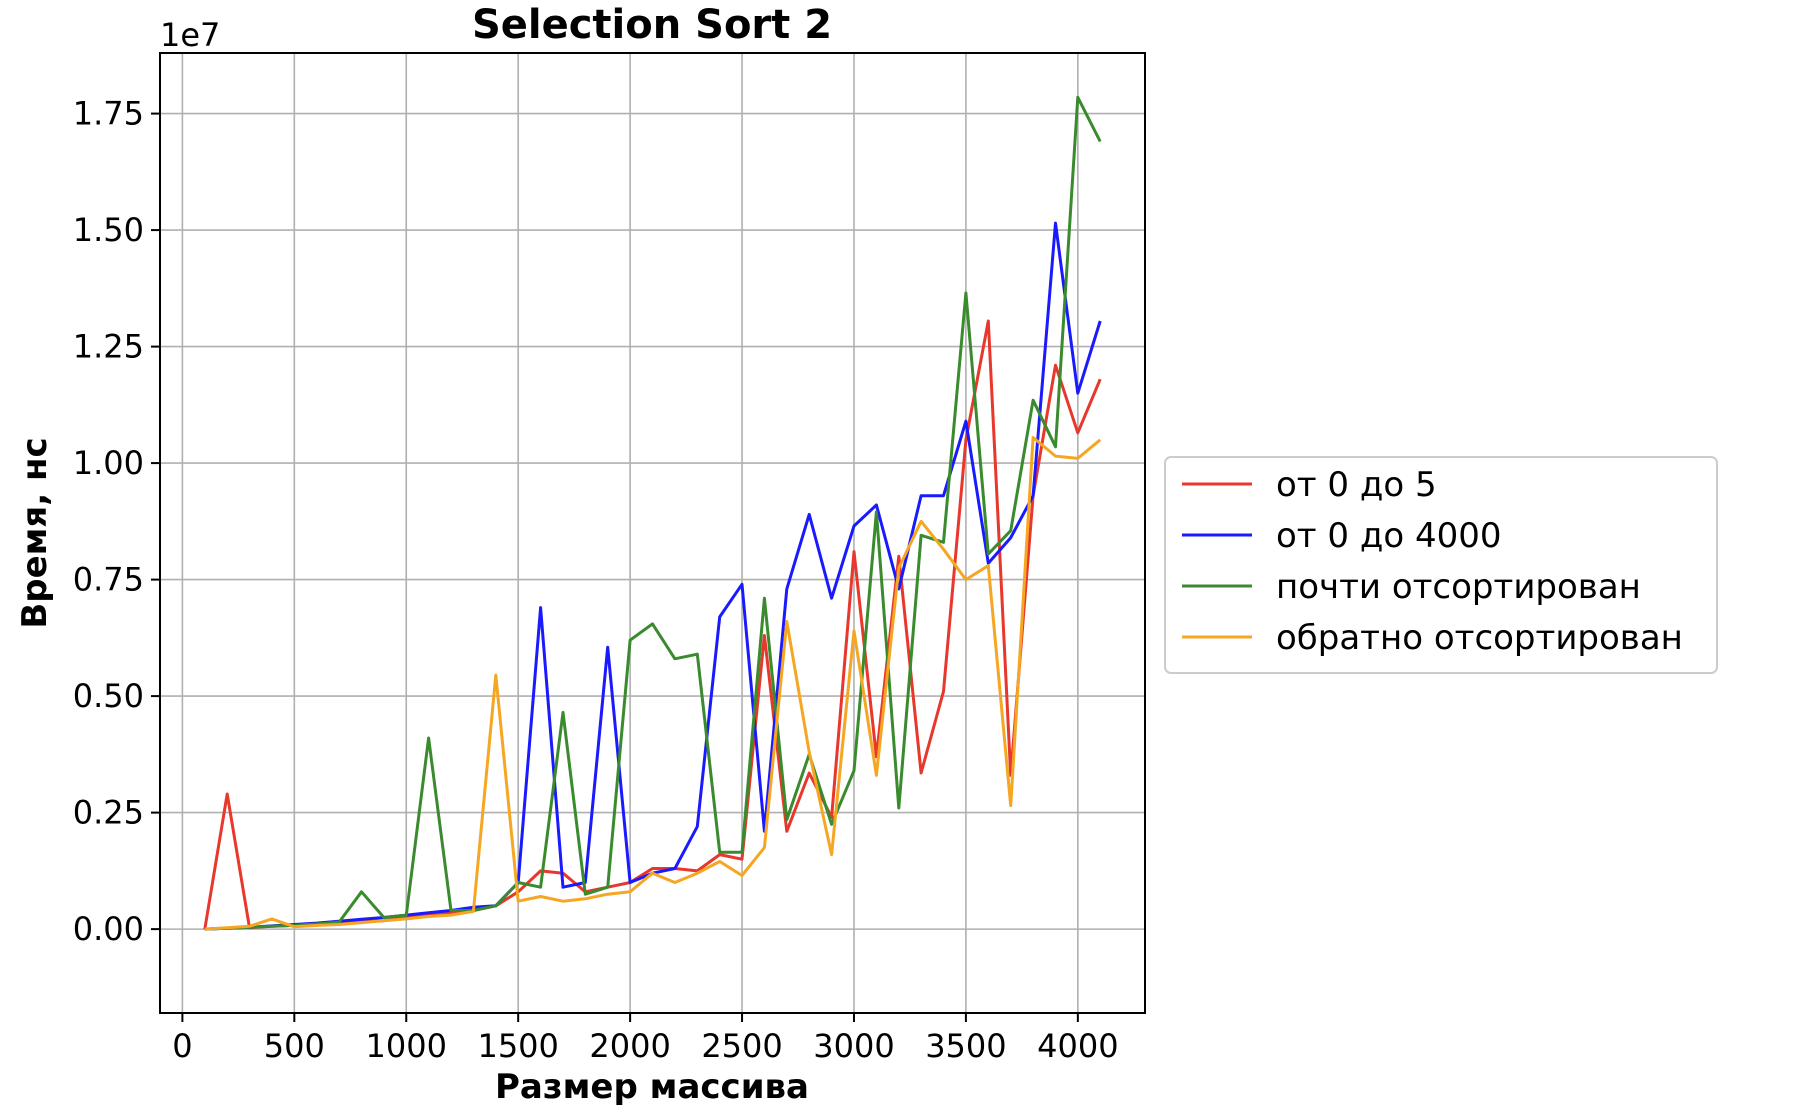  I want to click on y-tick-label: 0.75, so click(108, 580).